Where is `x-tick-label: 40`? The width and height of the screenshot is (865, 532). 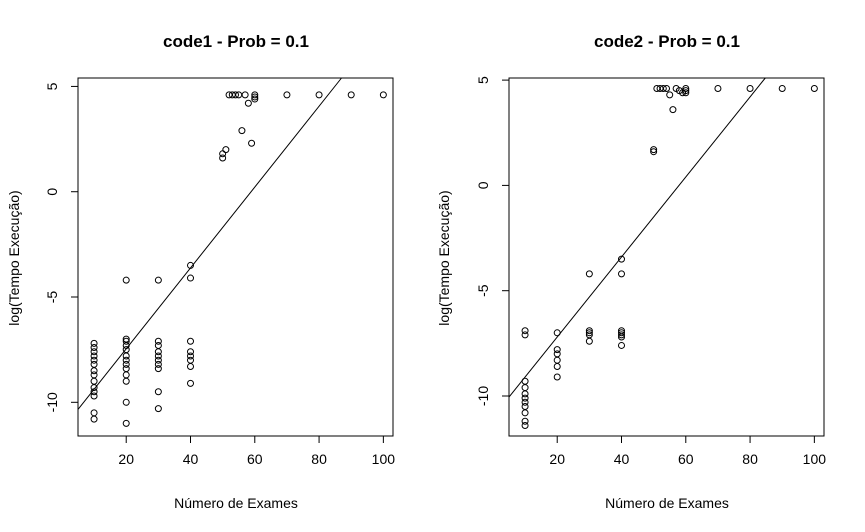
x-tick-label: 40 is located at coordinates (191, 459).